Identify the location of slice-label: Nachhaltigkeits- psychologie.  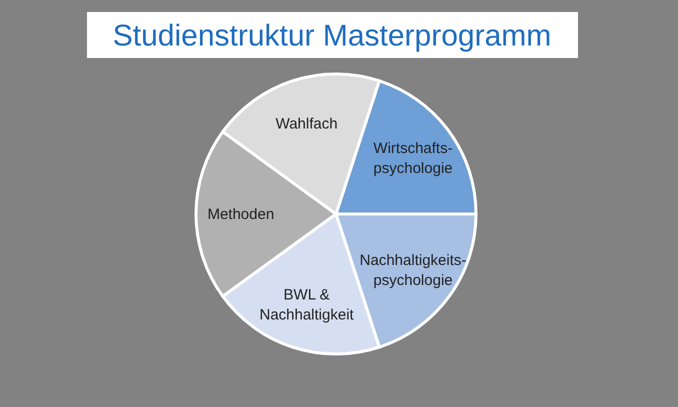
(413, 269).